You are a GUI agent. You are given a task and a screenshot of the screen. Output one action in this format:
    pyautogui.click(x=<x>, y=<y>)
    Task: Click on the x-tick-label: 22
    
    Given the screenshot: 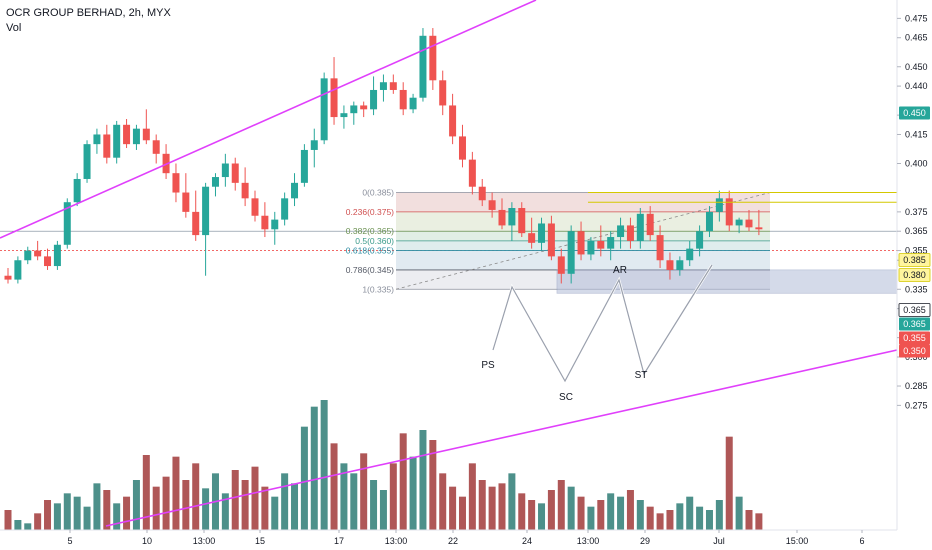 What is the action you would take?
    pyautogui.click(x=453, y=541)
    